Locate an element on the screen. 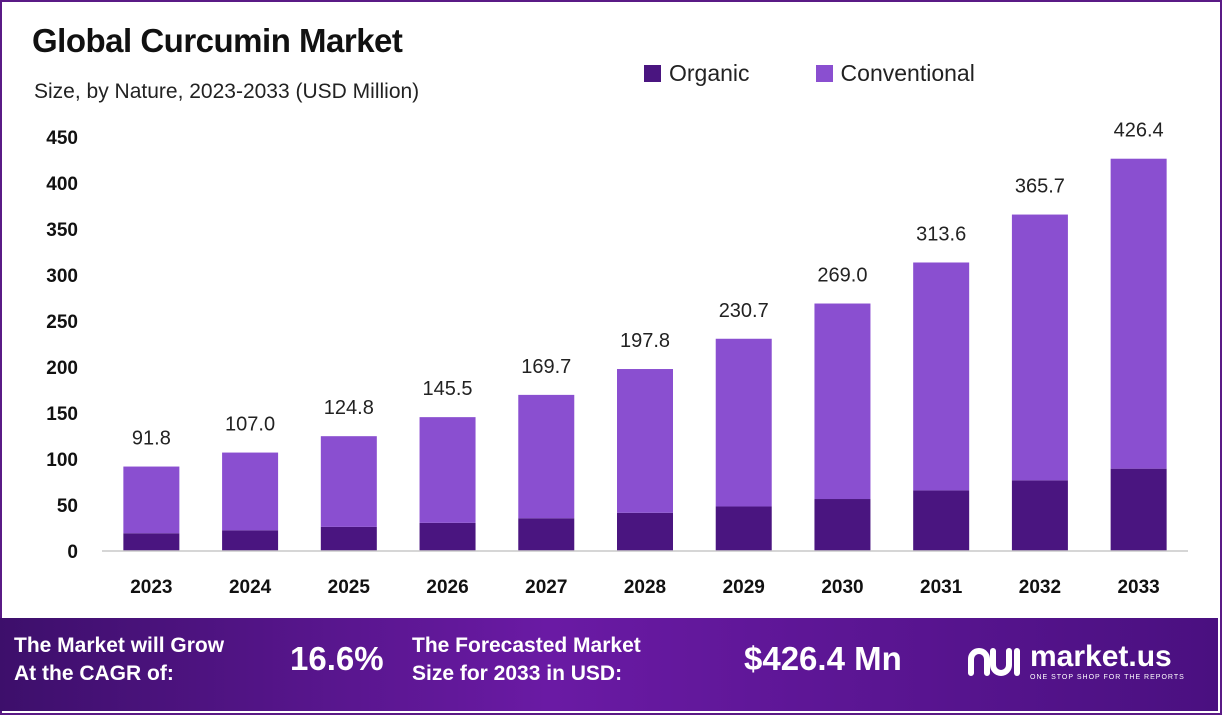 Image resolution: width=1222 pixels, height=715 pixels. bar-conventional-2023 is located at coordinates (151, 500).